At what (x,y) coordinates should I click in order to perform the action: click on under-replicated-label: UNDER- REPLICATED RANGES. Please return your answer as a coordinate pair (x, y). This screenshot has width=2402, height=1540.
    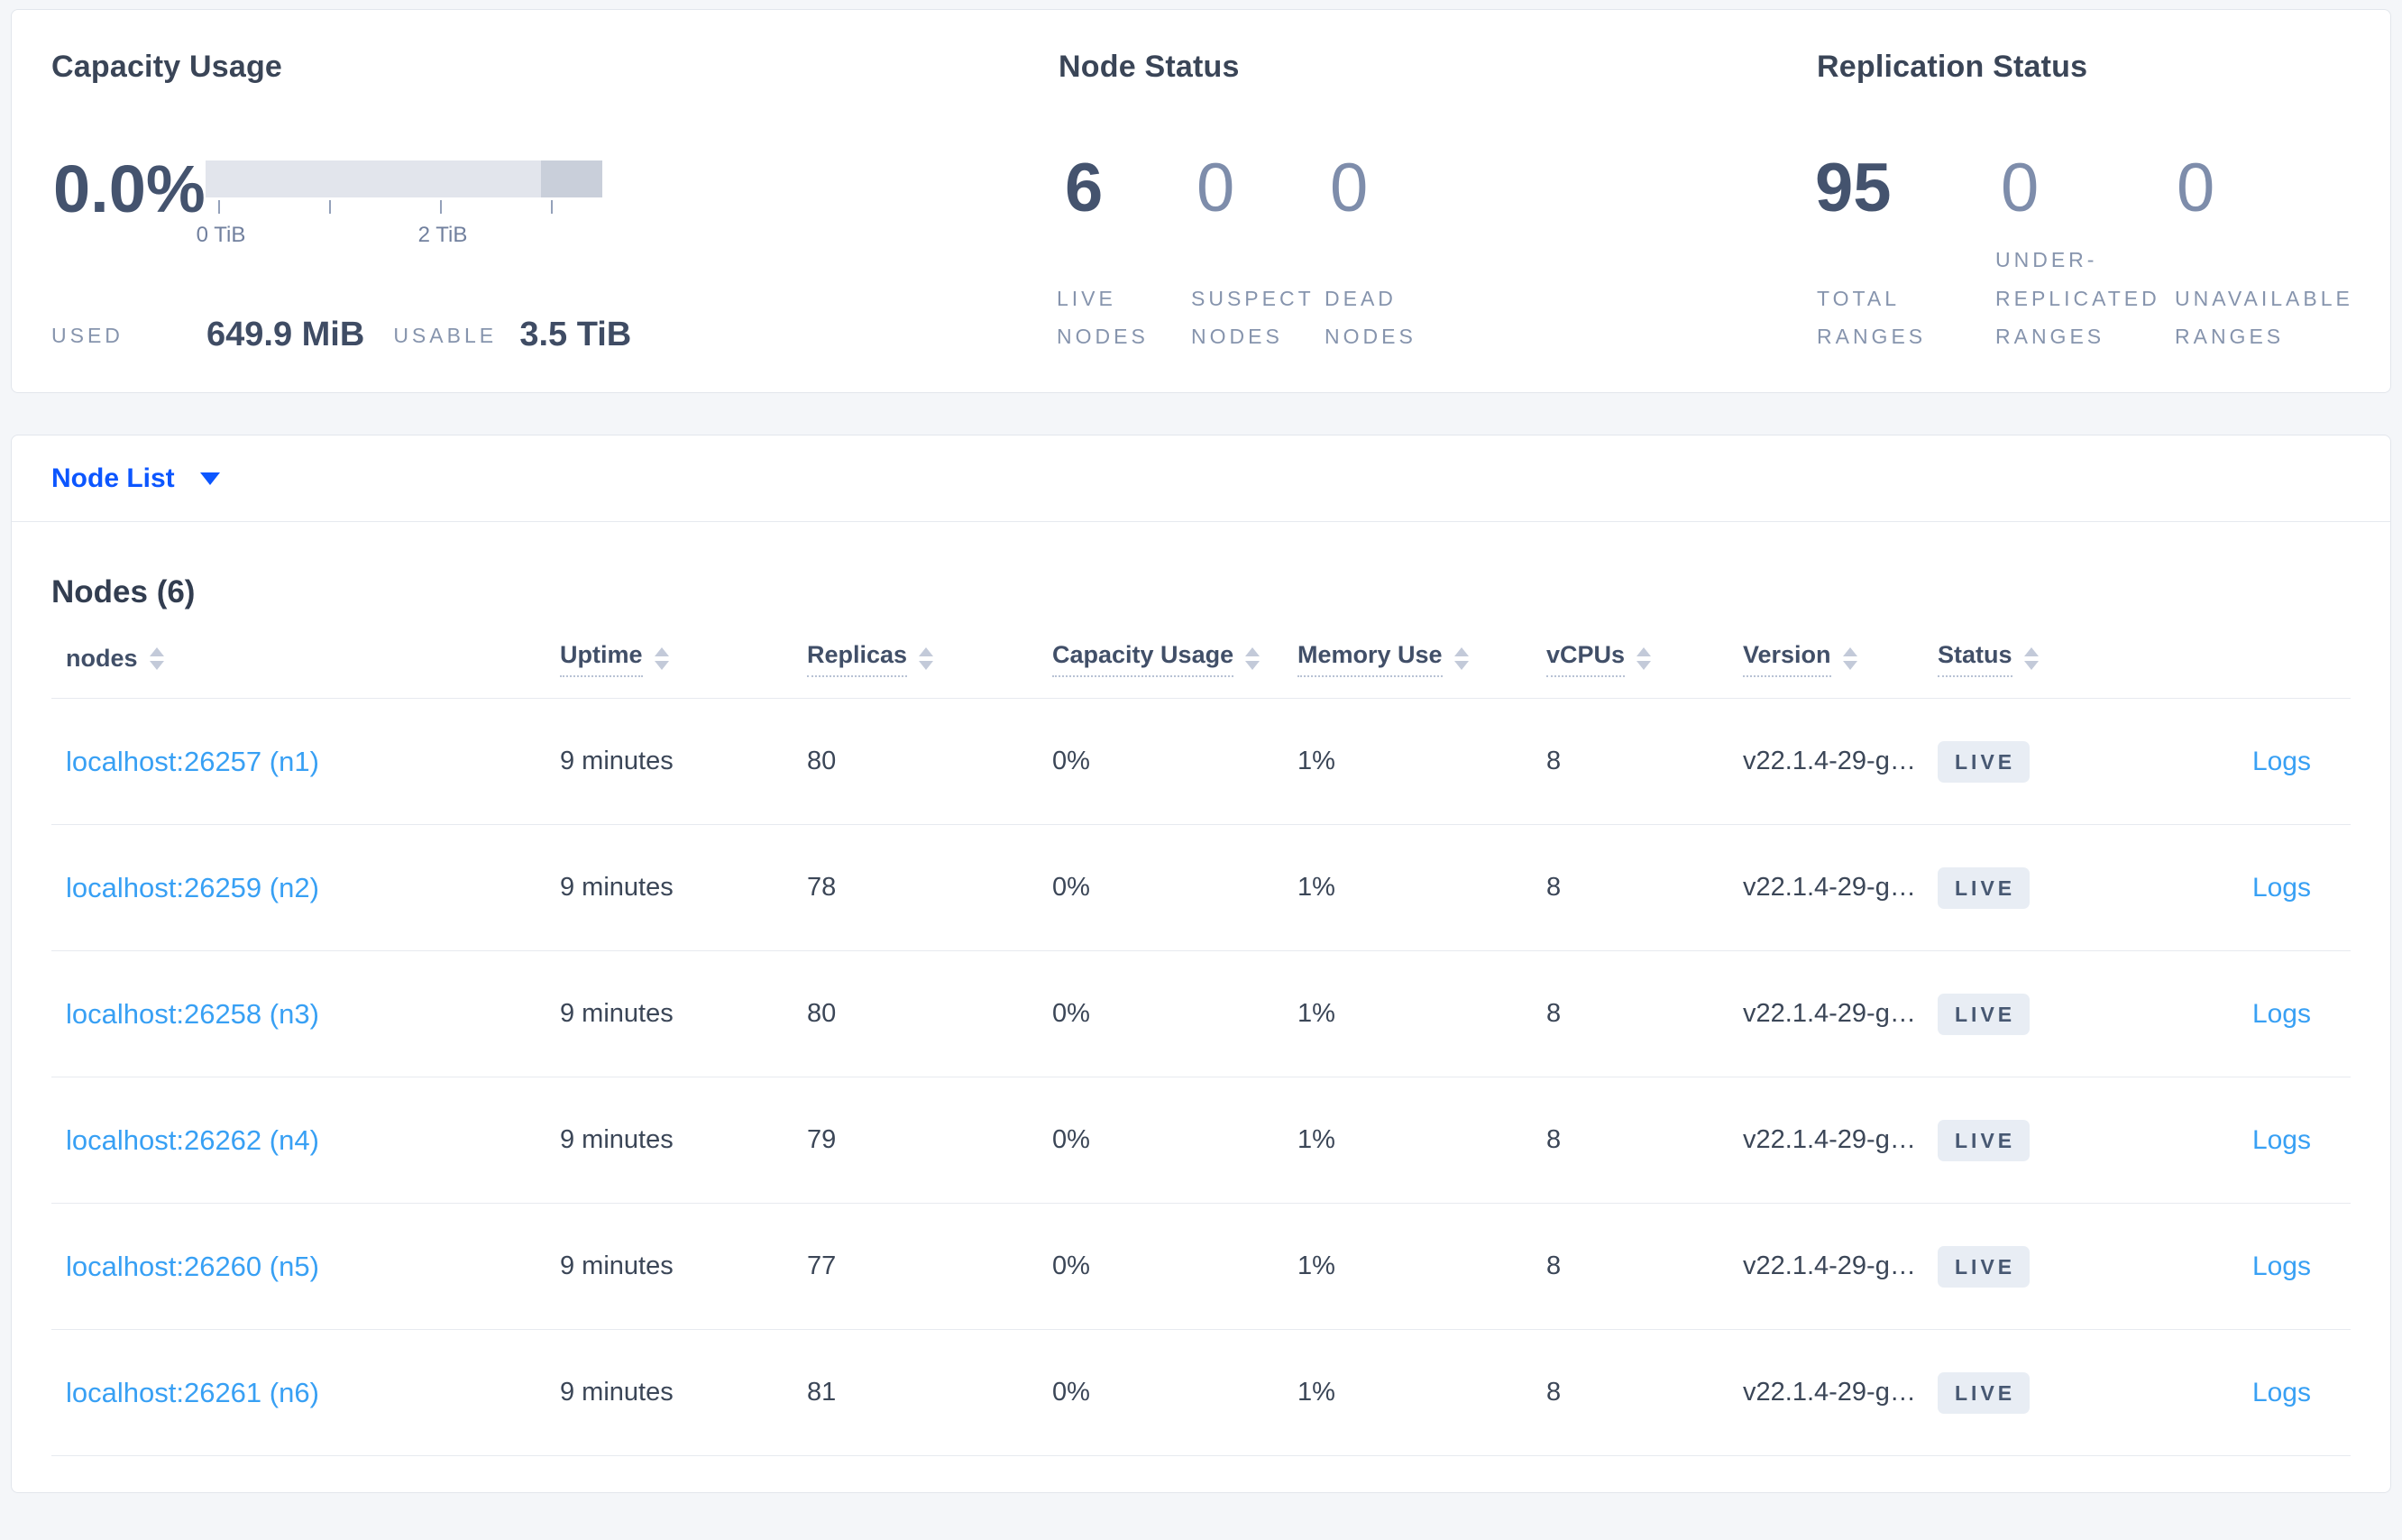
    Looking at the image, I should click on (2077, 298).